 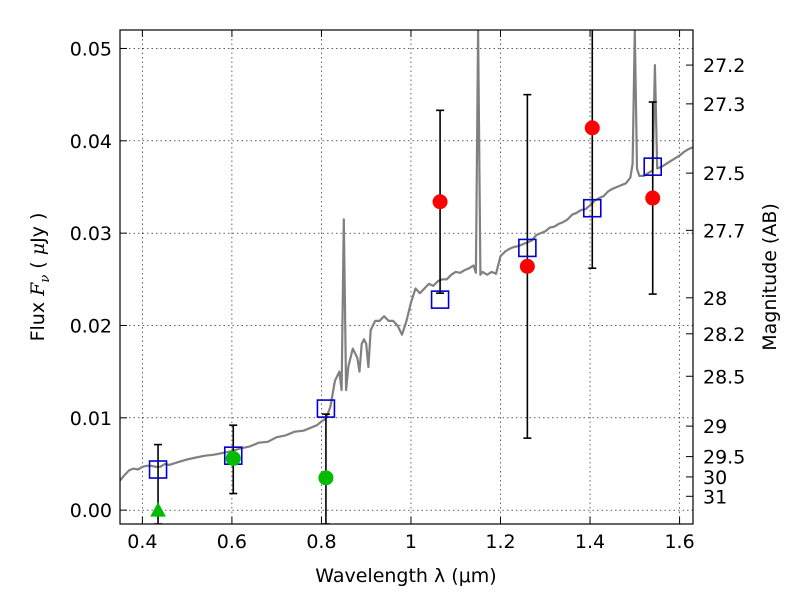 I want to click on x-tick-label: 1, so click(x=411, y=542).